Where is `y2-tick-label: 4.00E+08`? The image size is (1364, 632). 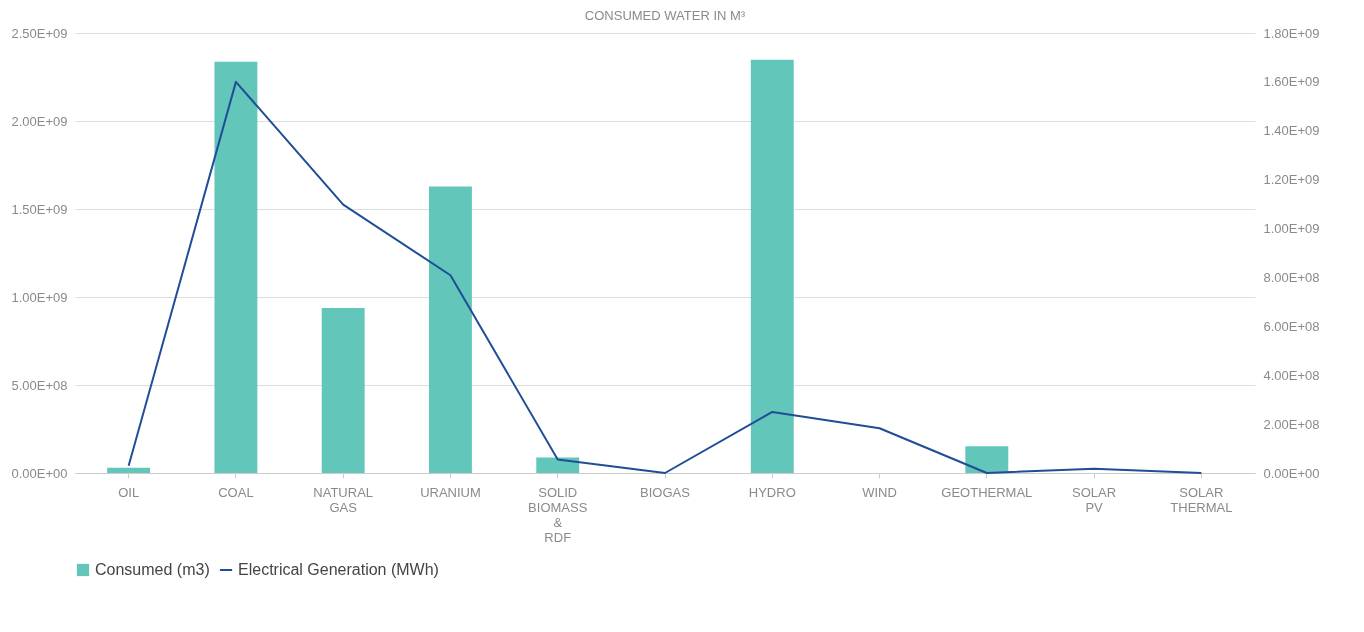
y2-tick-label: 4.00E+08 is located at coordinates (1291, 375).